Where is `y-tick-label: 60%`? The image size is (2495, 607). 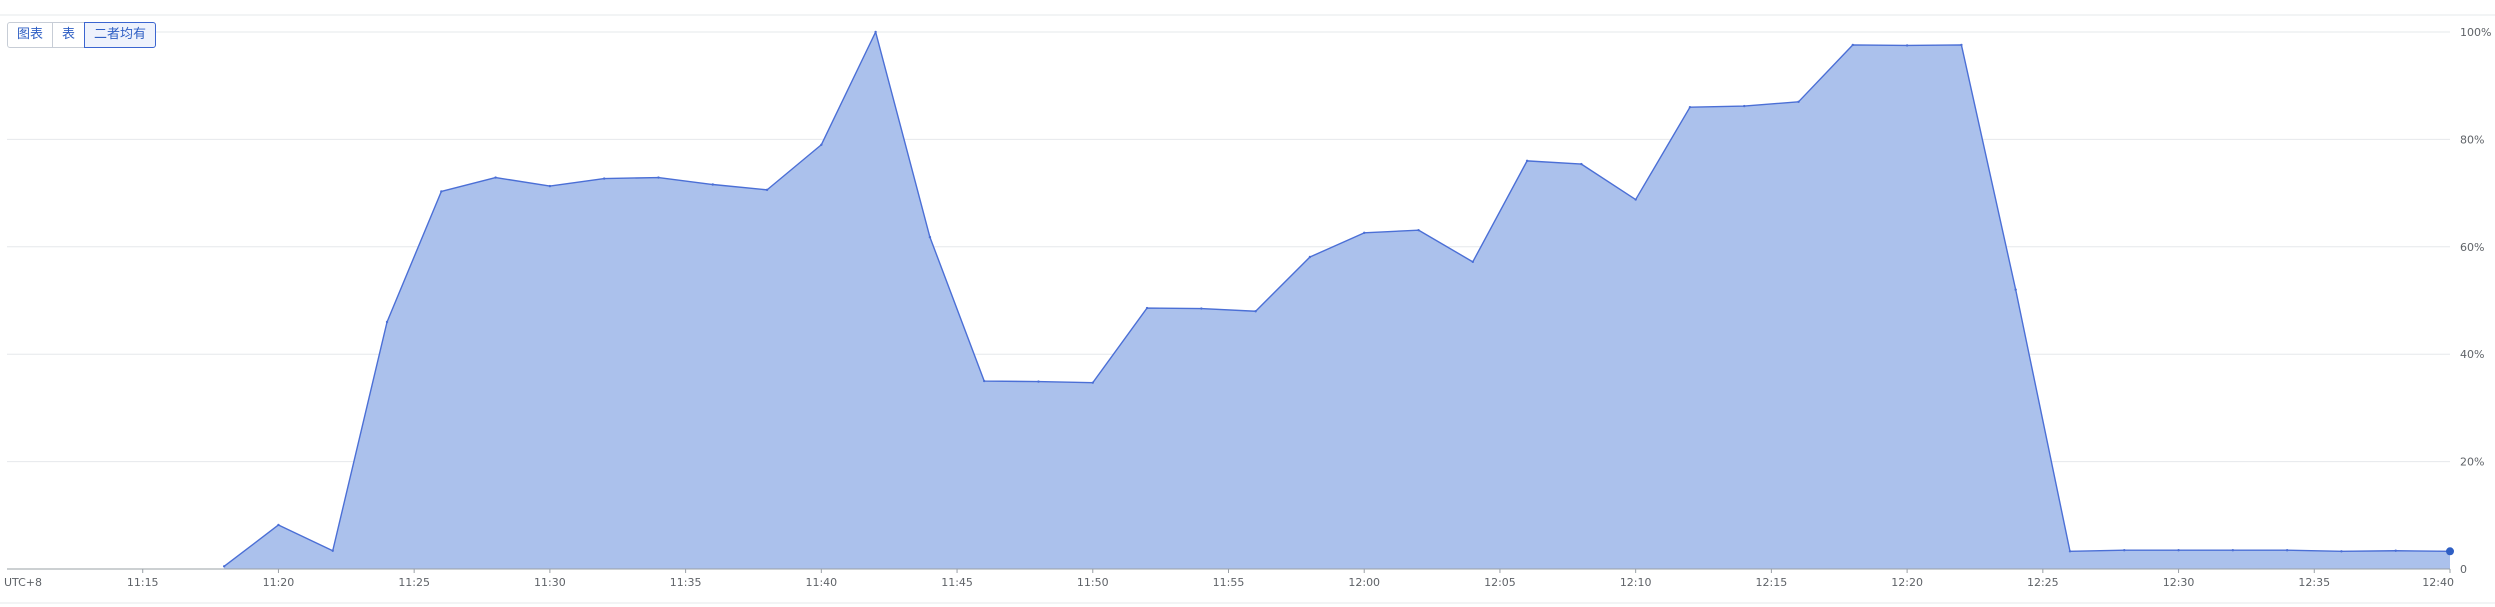 y-tick-label: 60% is located at coordinates (2472, 247).